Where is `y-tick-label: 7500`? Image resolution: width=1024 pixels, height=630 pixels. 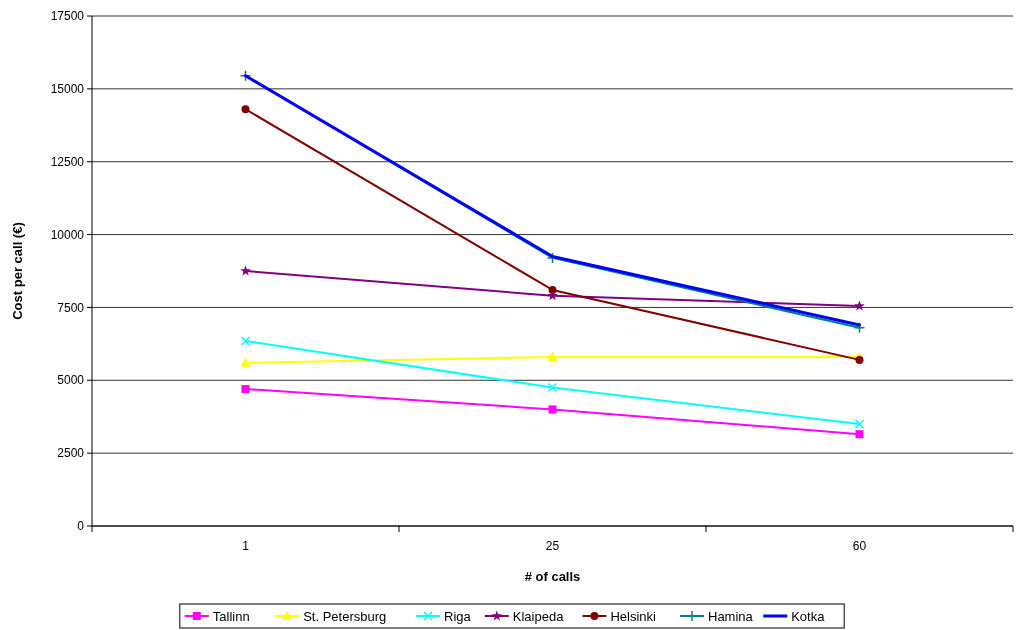
y-tick-label: 7500 is located at coordinates (71, 307).